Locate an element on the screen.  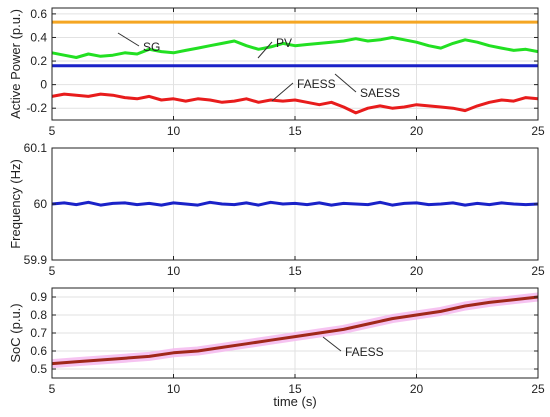
annotation-sg: SG is located at coordinates (138, 43).